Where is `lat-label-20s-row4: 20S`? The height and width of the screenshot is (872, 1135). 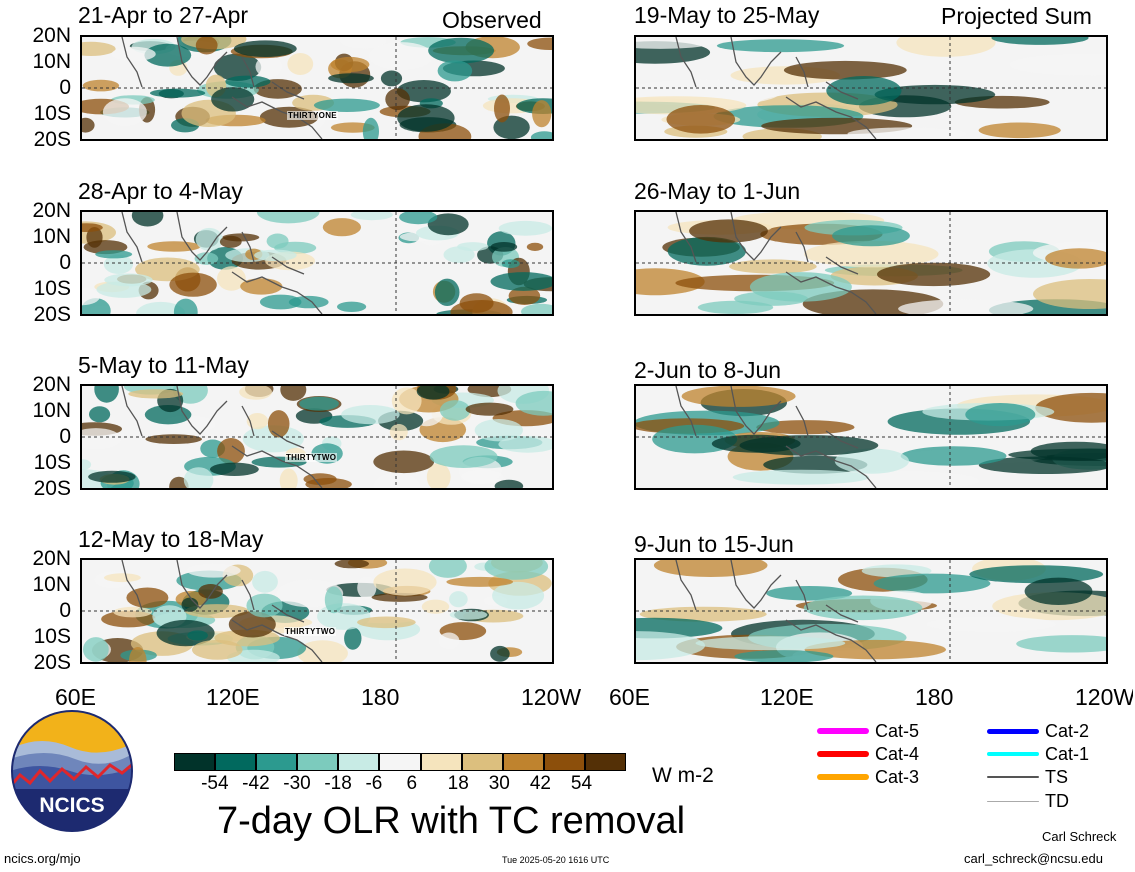
lat-label-20s-row4: 20S is located at coordinates (52, 662).